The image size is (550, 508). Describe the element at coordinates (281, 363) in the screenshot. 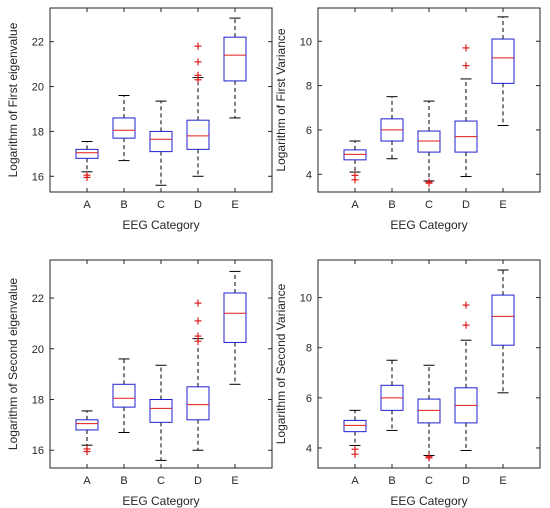

I see `y-axis-label: Logarithm of Second Variance` at that location.